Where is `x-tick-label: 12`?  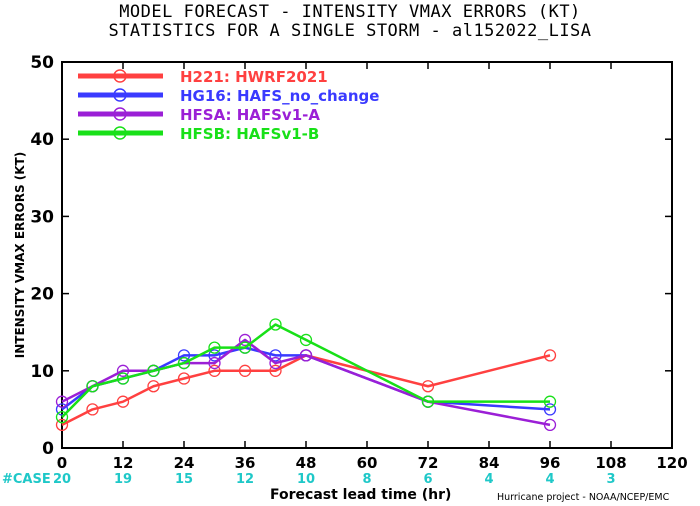
x-tick-label: 12 is located at coordinates (123, 463).